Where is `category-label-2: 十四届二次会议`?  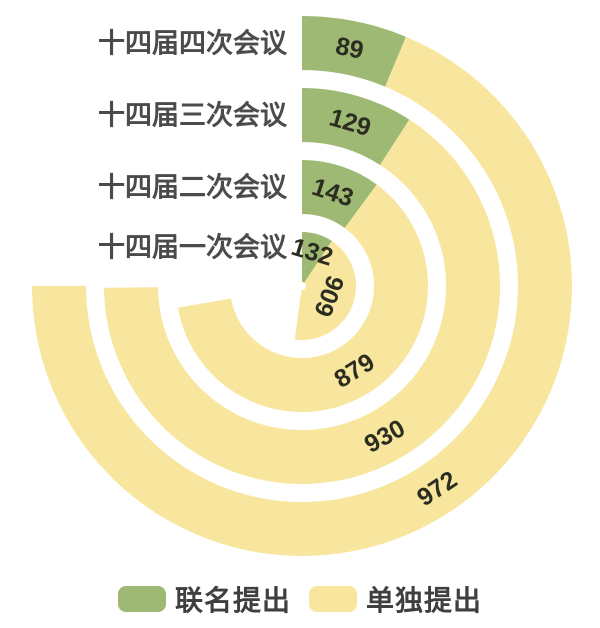
category-label-2: 十四届二次会议 is located at coordinates (193, 187).